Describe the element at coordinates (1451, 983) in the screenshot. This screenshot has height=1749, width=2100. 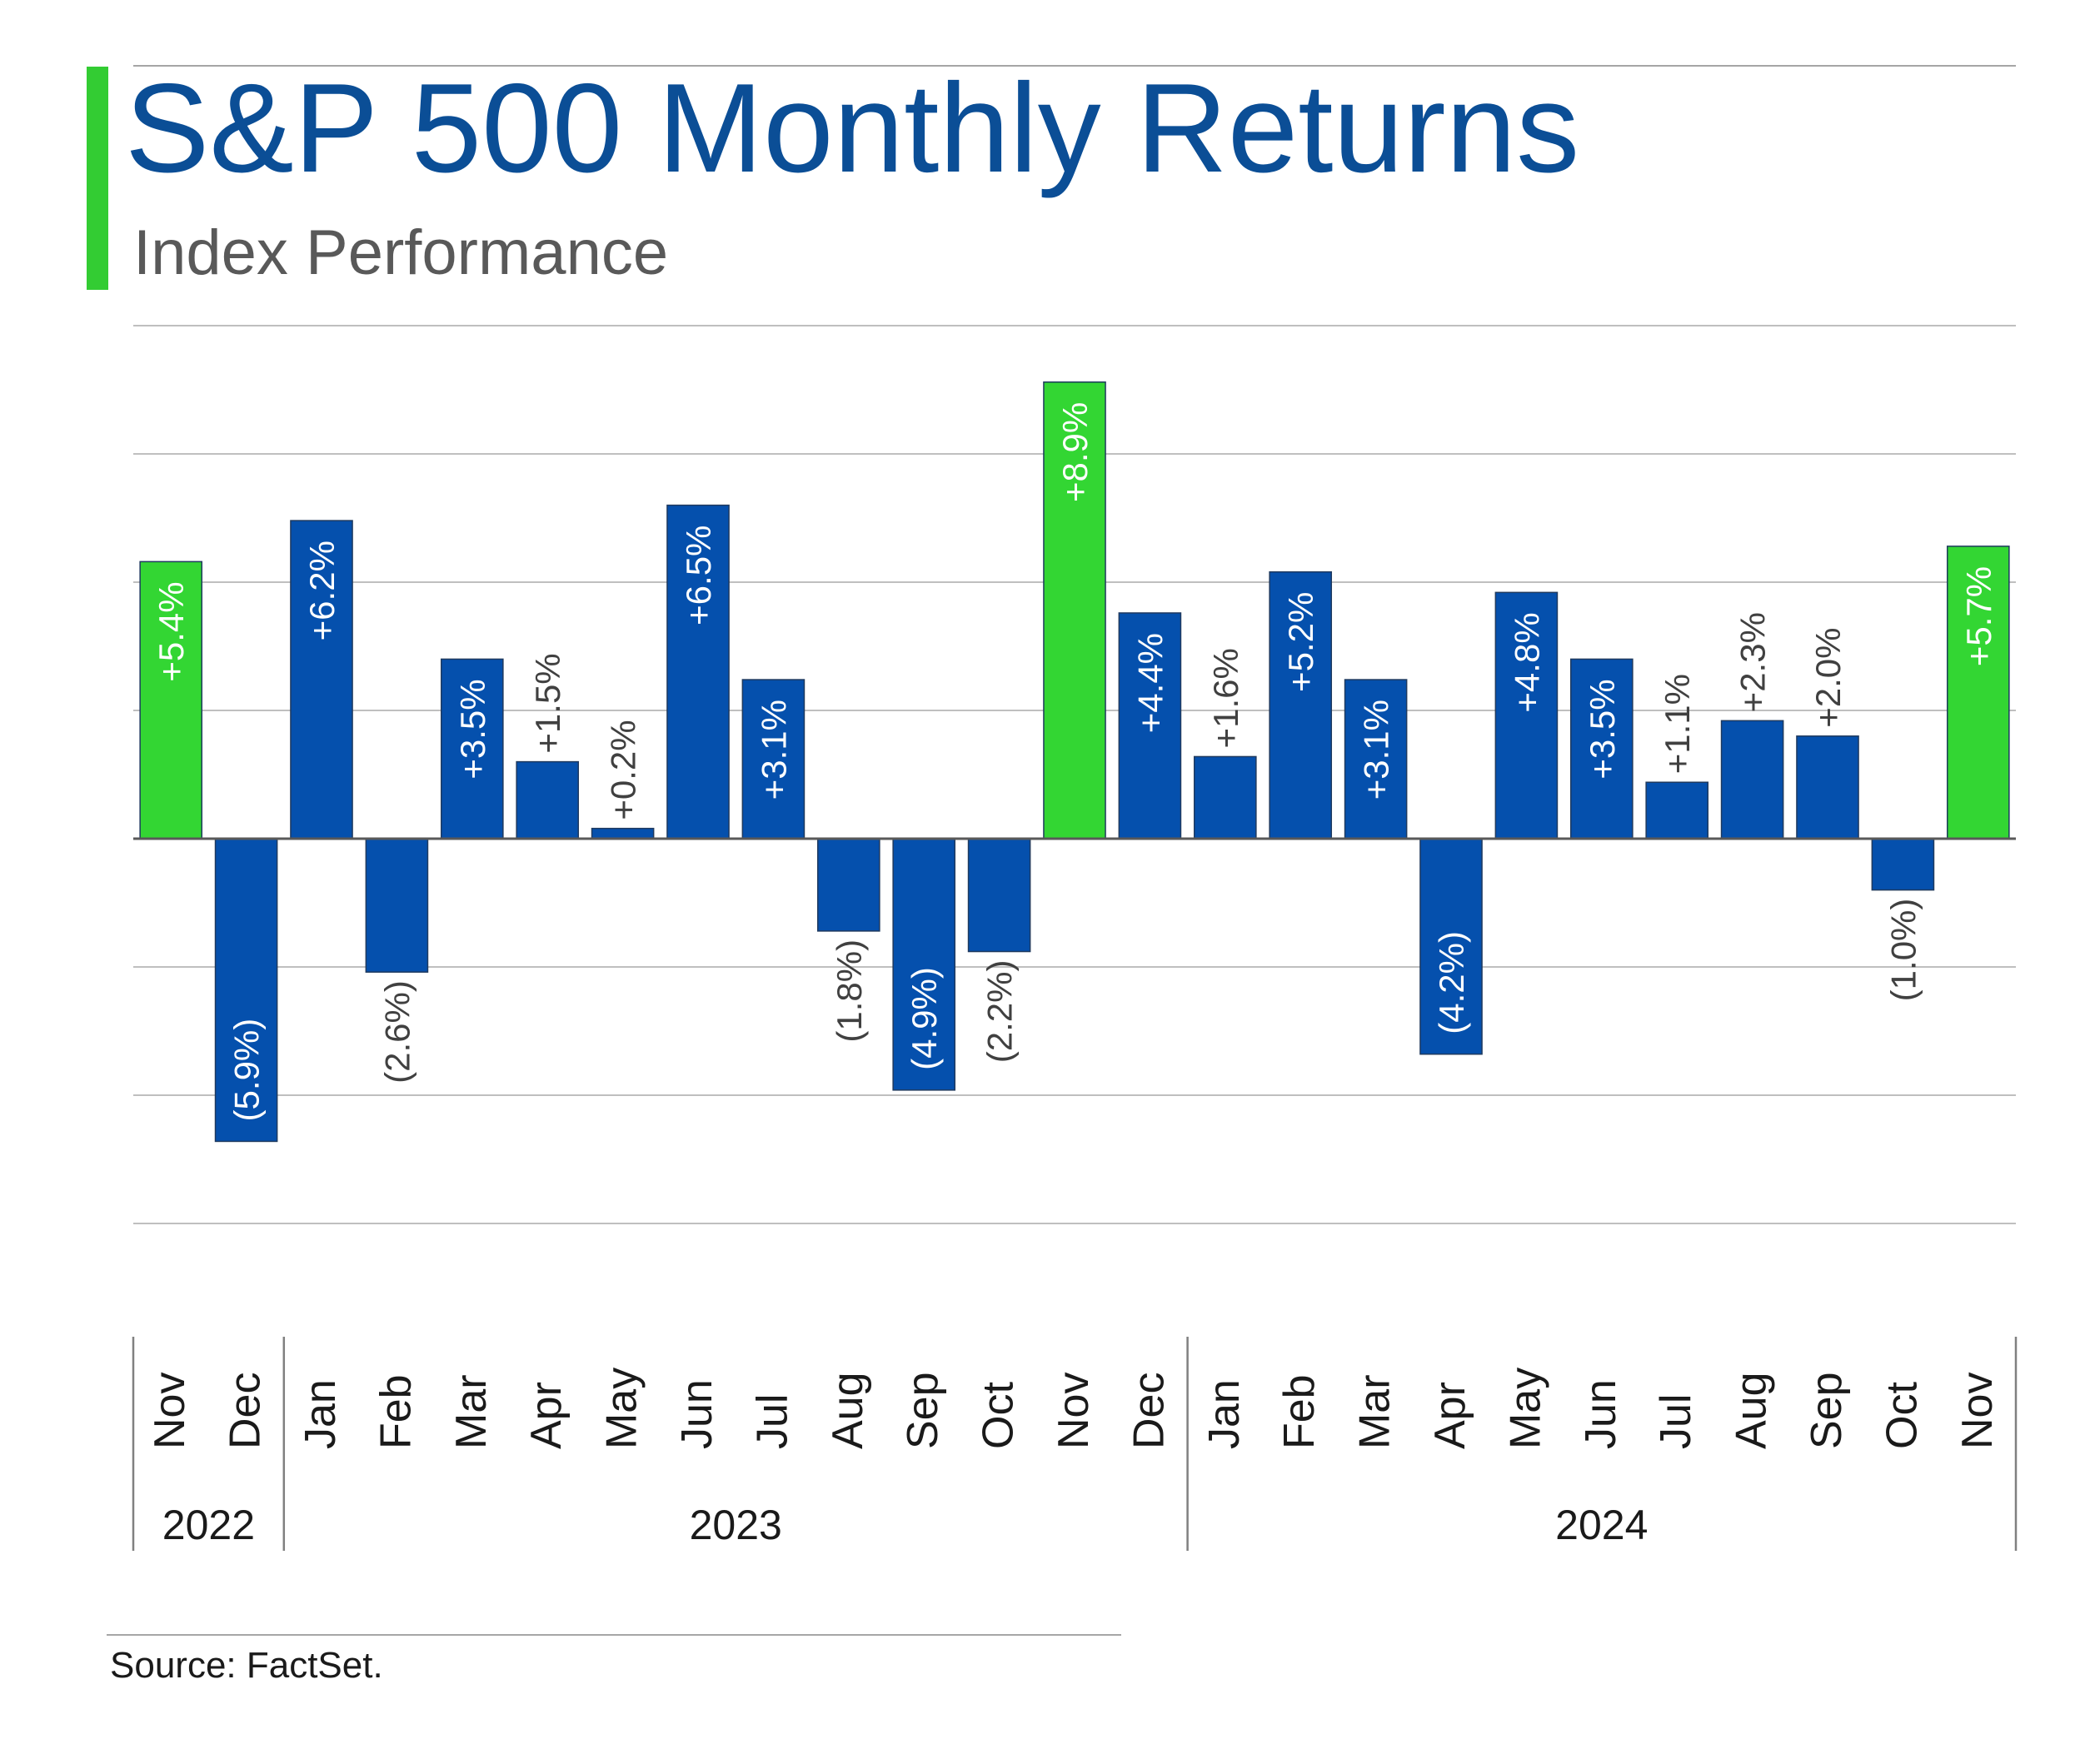
I see `bar-value-label: (4.2%)` at that location.